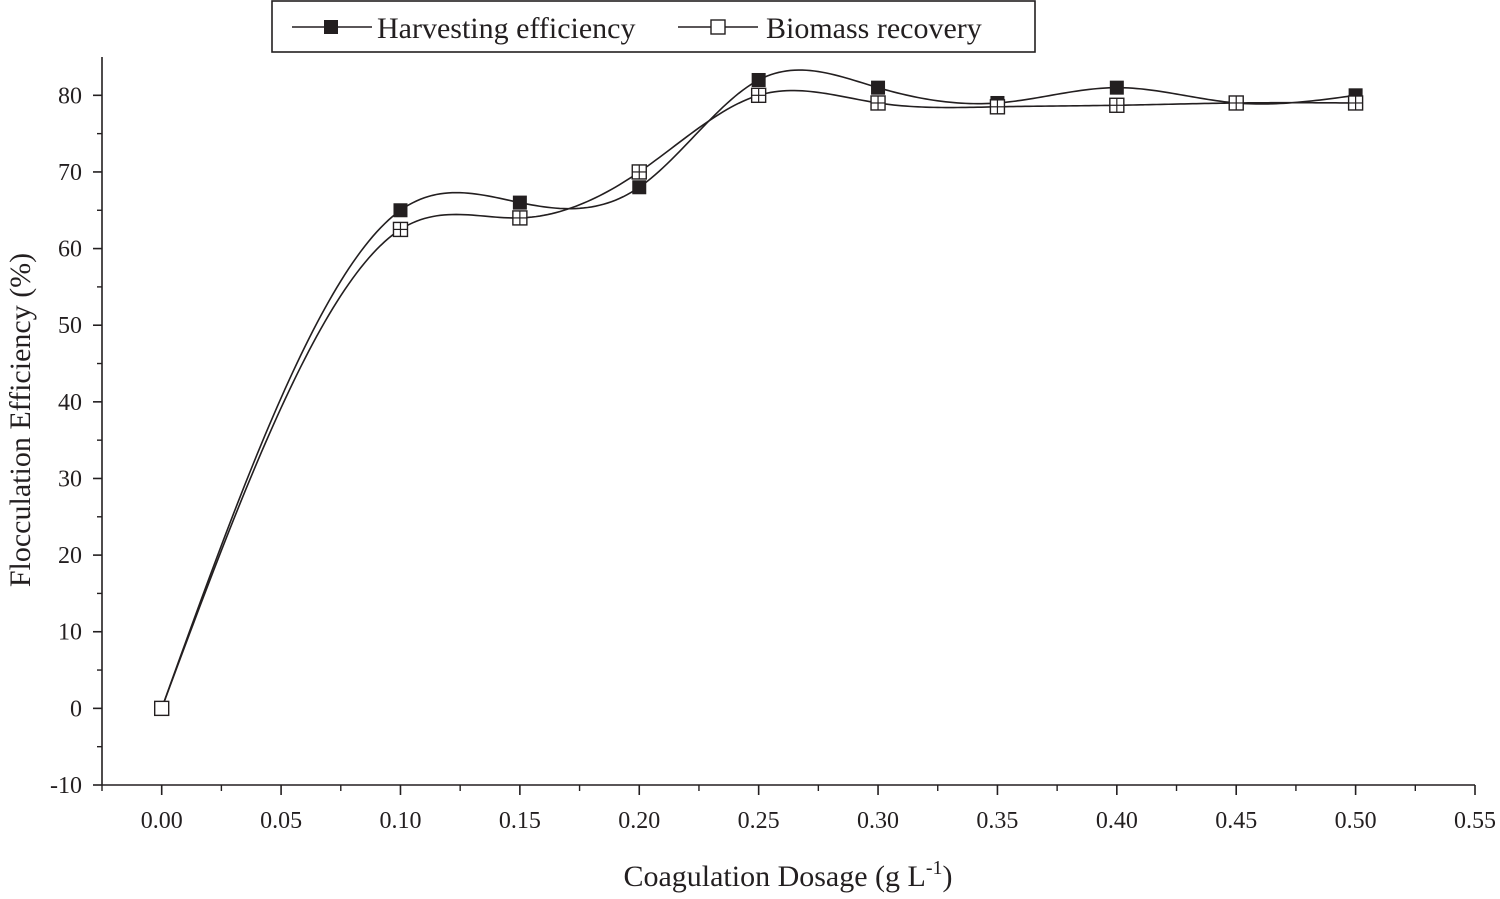  I want to click on y-tick-label: 50, so click(70, 326).